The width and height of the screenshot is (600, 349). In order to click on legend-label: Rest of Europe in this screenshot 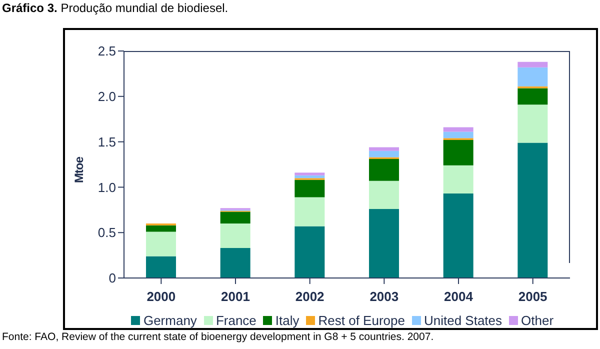, I will do `click(361, 320)`.